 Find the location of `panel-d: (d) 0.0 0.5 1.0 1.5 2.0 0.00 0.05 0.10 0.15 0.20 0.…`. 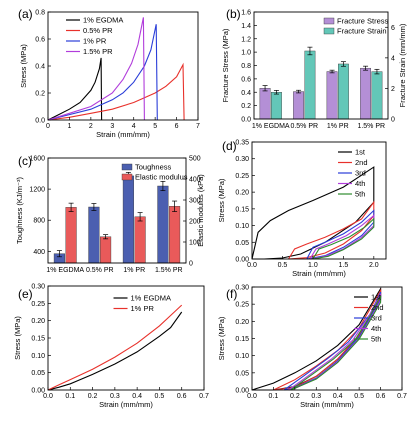

panel-d: (d) 0.0 0.5 1.0 1.5 2.0 0.00 0.05 0.10 0.15 0.20 0.… is located at coordinates (302, 208).